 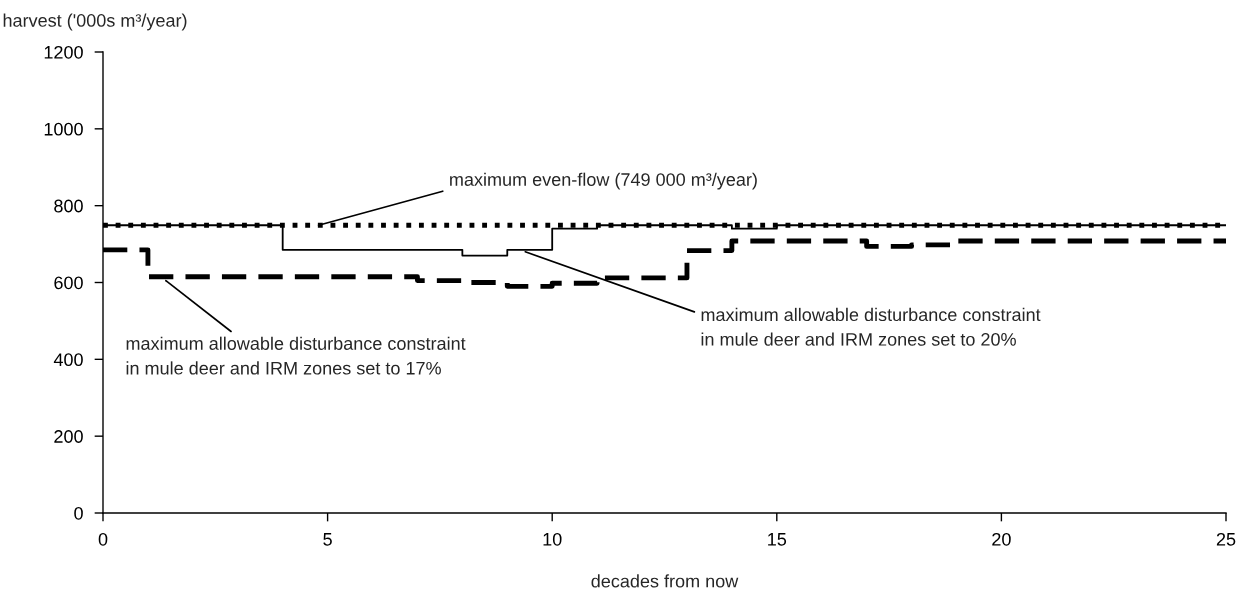 What do you see at coordinates (327, 539) in the screenshot?
I see `x-tick-label: 5` at bounding box center [327, 539].